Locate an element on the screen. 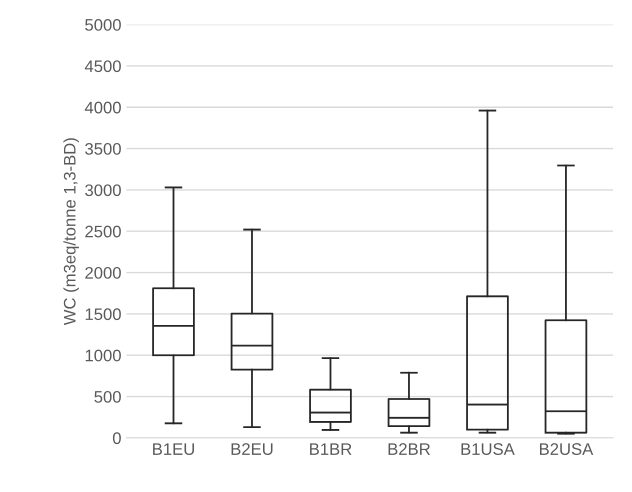 The image size is (632, 492). y-tick-label: 2500 is located at coordinates (103, 232).